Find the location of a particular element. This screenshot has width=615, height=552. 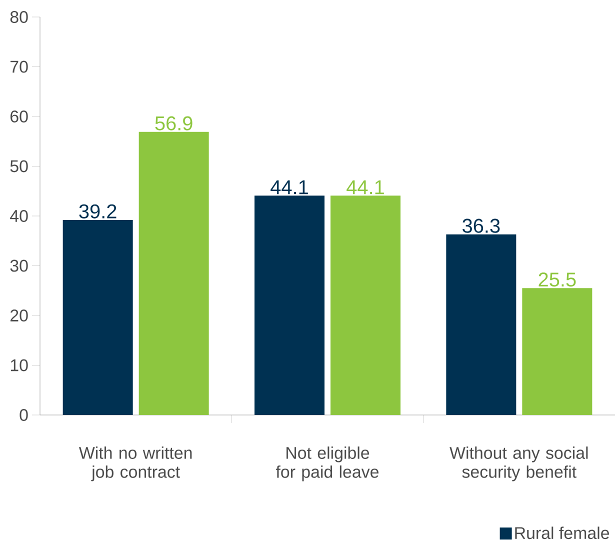

legend-label: Rural female is located at coordinates (562, 533).